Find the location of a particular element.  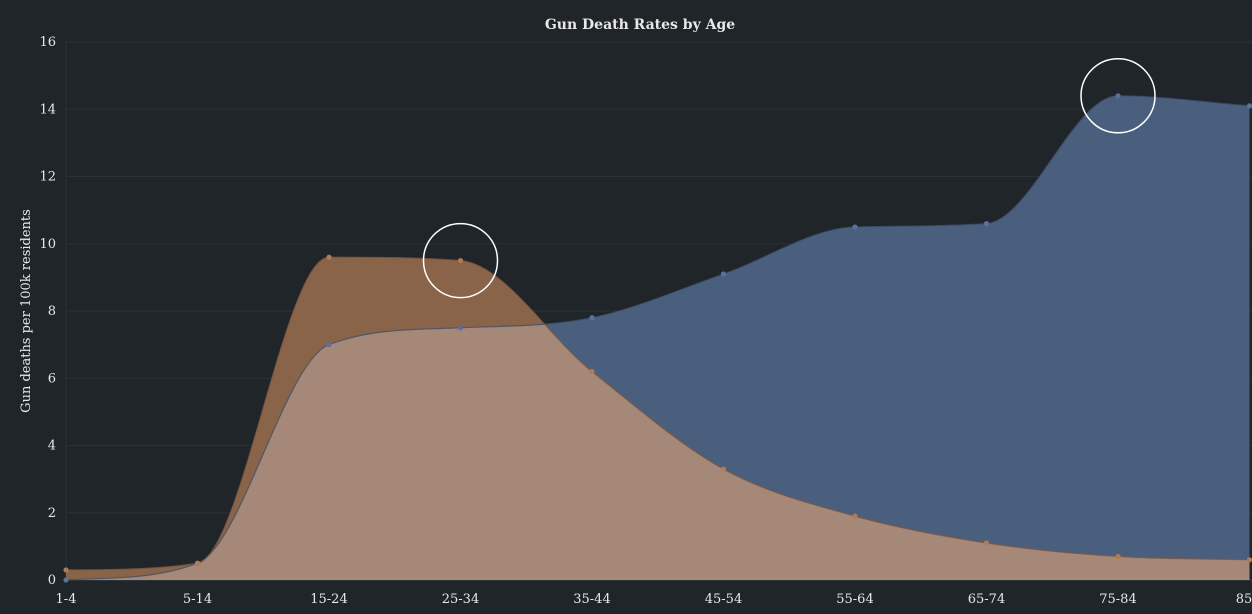

x-tick-label: 25-34 is located at coordinates (460, 599).